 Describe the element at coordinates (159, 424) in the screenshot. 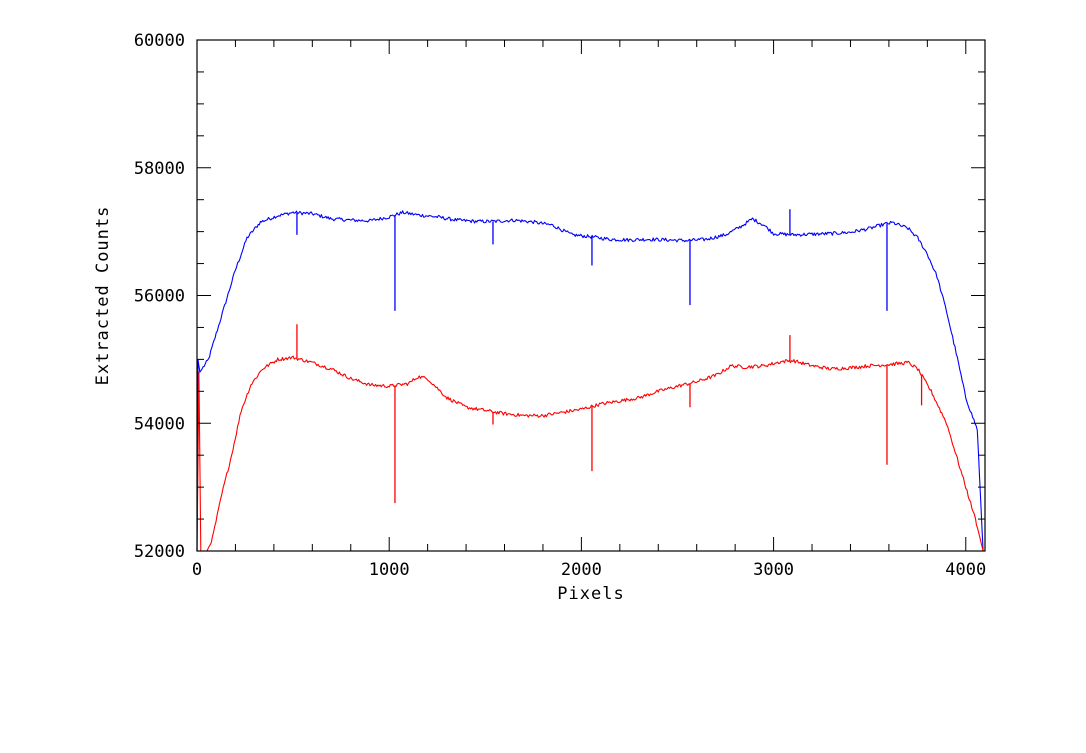

I see `y-tick-label: 54000` at that location.